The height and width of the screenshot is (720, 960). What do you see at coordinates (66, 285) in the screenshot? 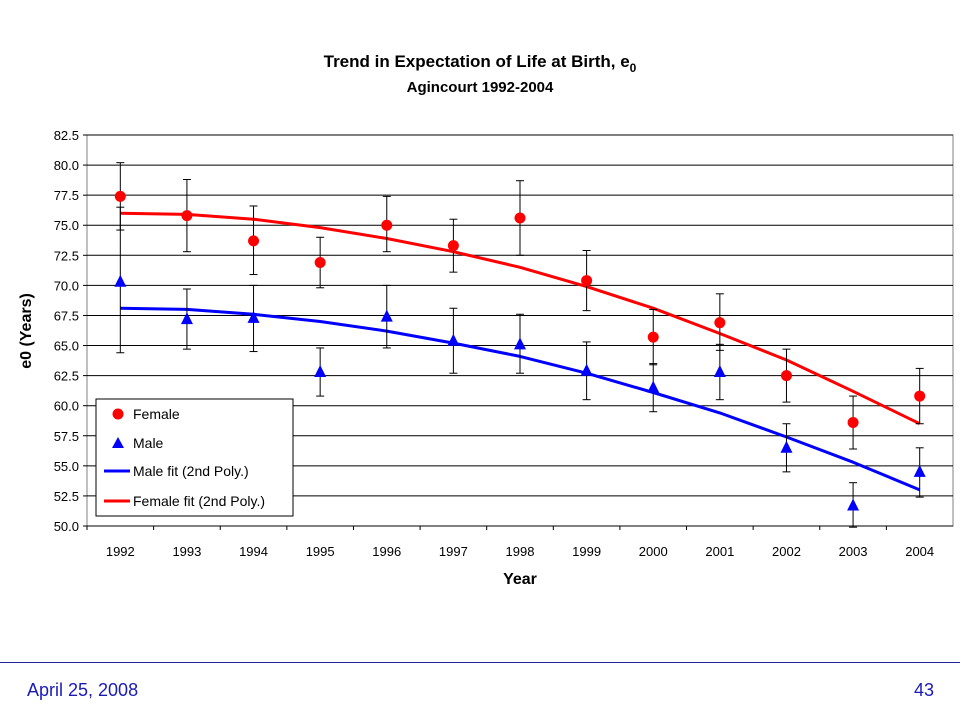
I see `y-tick-label: 70.0` at bounding box center [66, 285].